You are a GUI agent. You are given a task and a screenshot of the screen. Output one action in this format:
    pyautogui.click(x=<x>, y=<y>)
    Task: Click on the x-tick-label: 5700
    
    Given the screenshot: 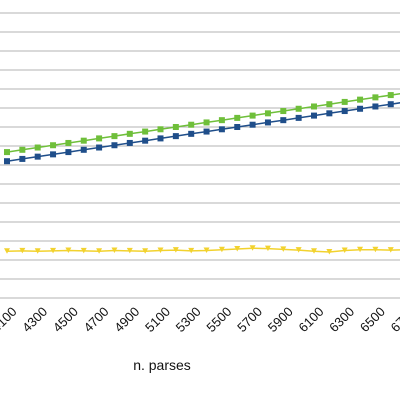 What is the action you would take?
    pyautogui.click(x=249, y=319)
    